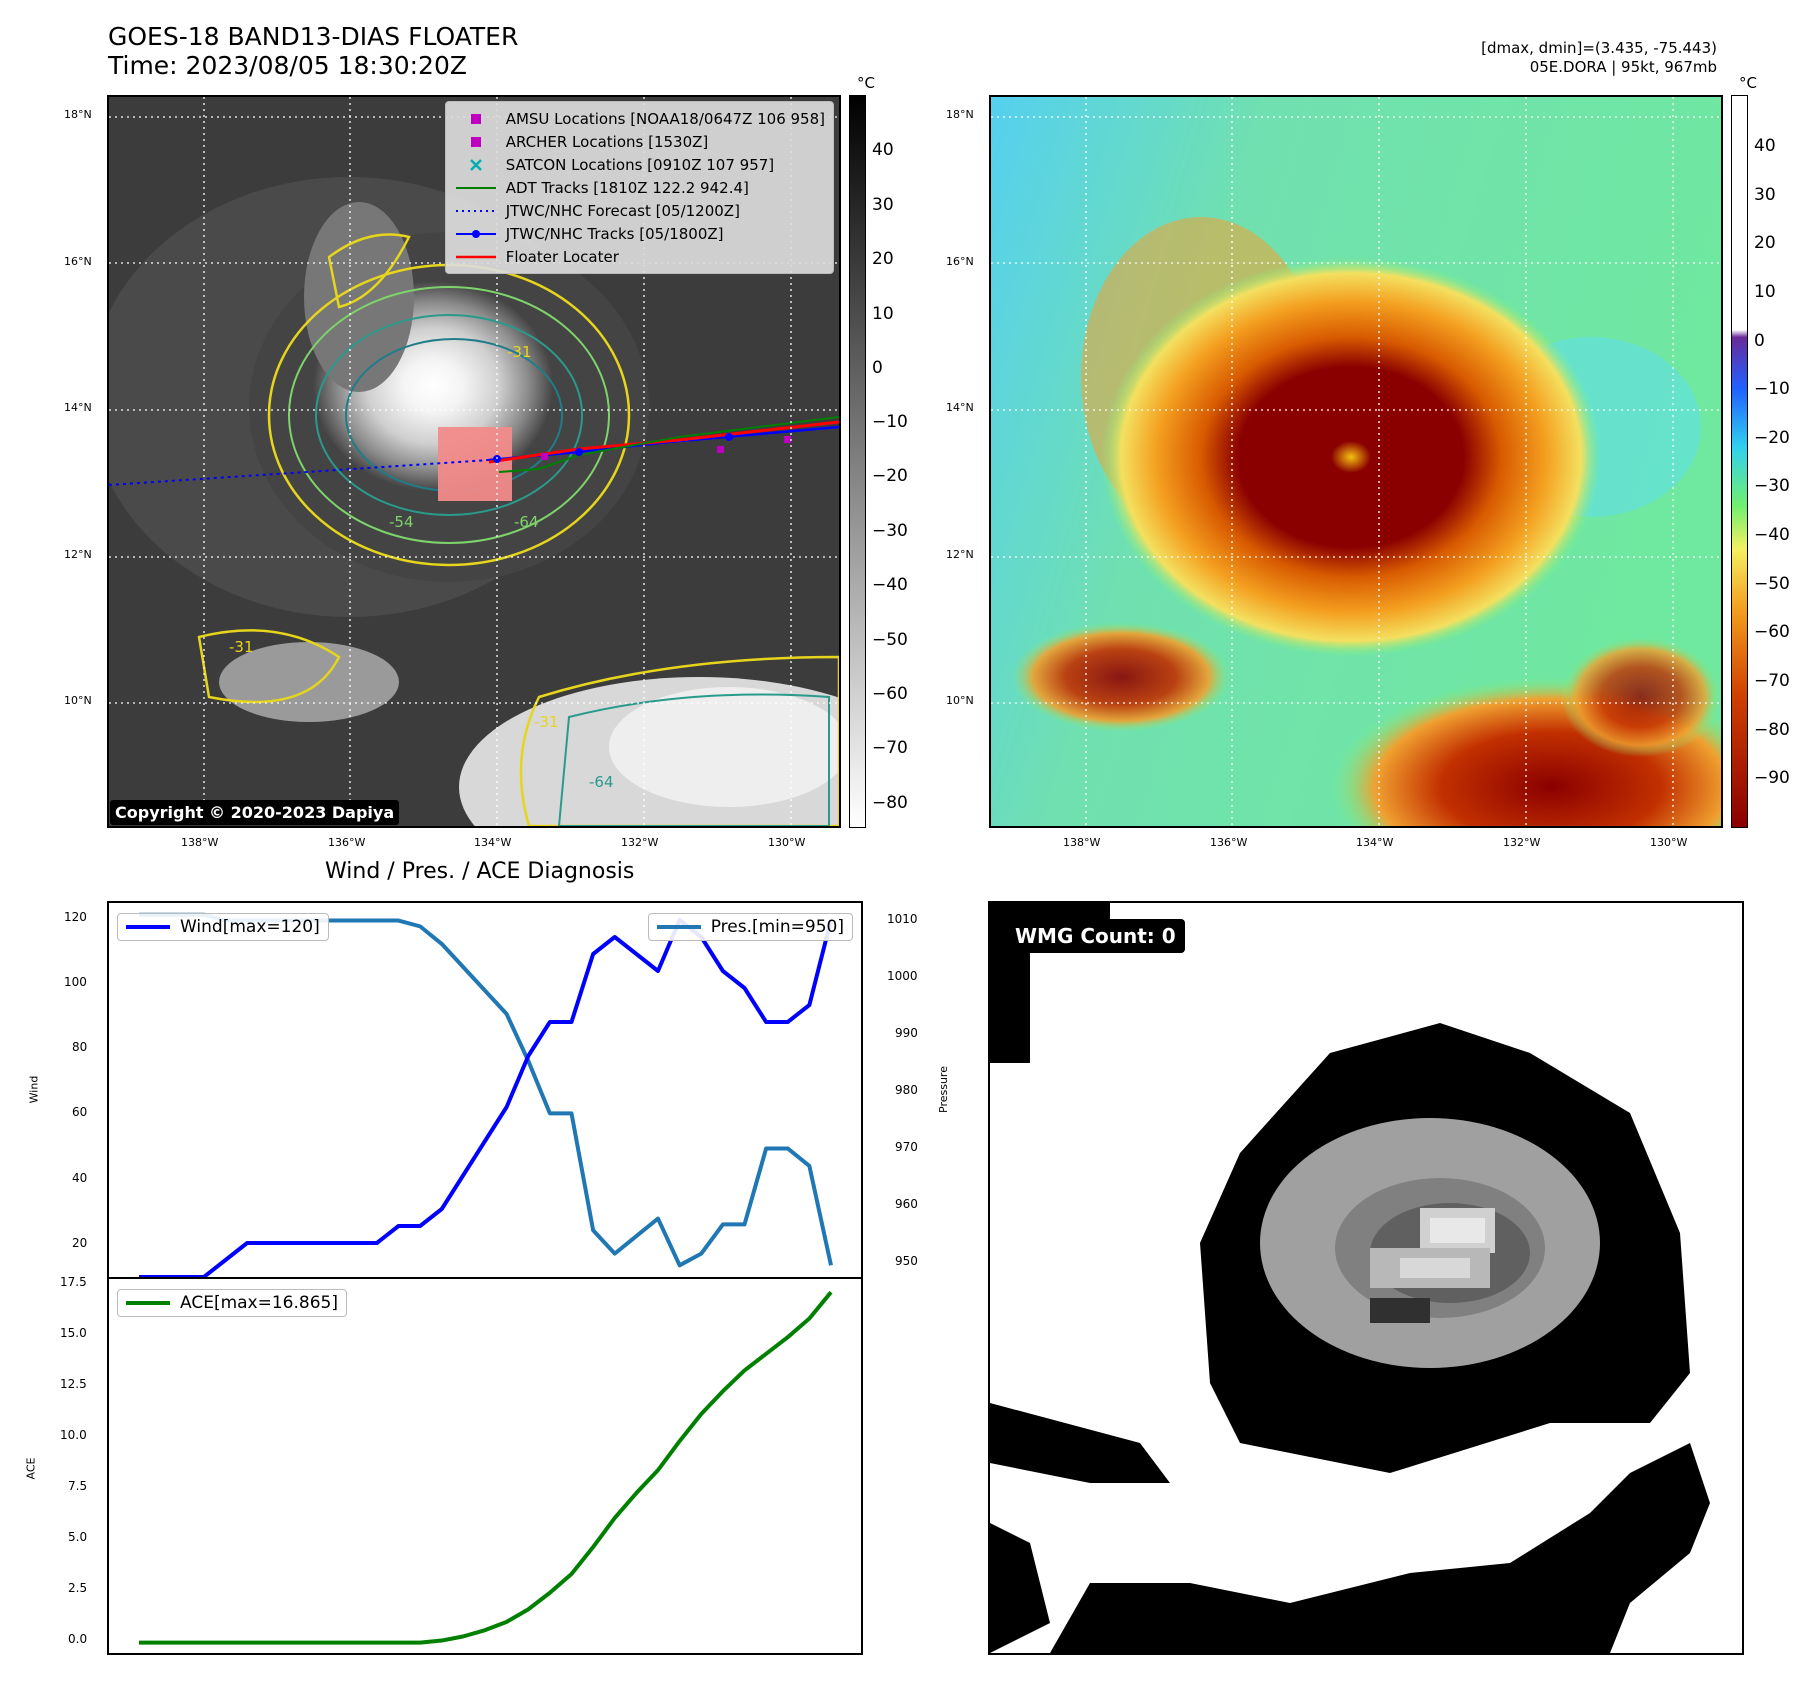 This screenshot has width=1801, height=1684. I want to click on ace-axis-label: ACE, so click(31, 1468).